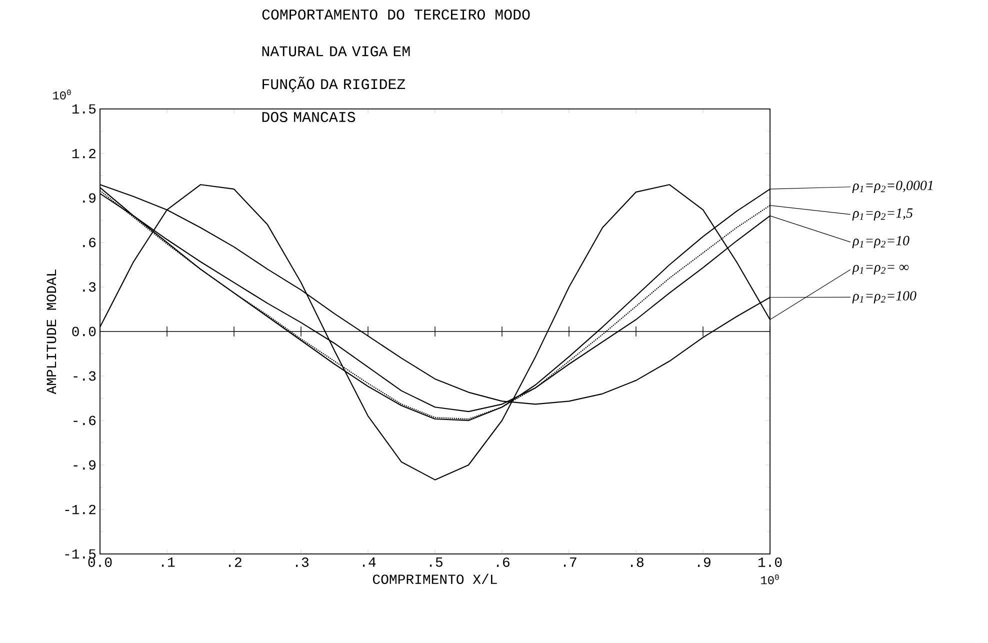 This screenshot has width=988, height=643. Describe the element at coordinates (570, 562) in the screenshot. I see `x-tick-label: .7` at that location.